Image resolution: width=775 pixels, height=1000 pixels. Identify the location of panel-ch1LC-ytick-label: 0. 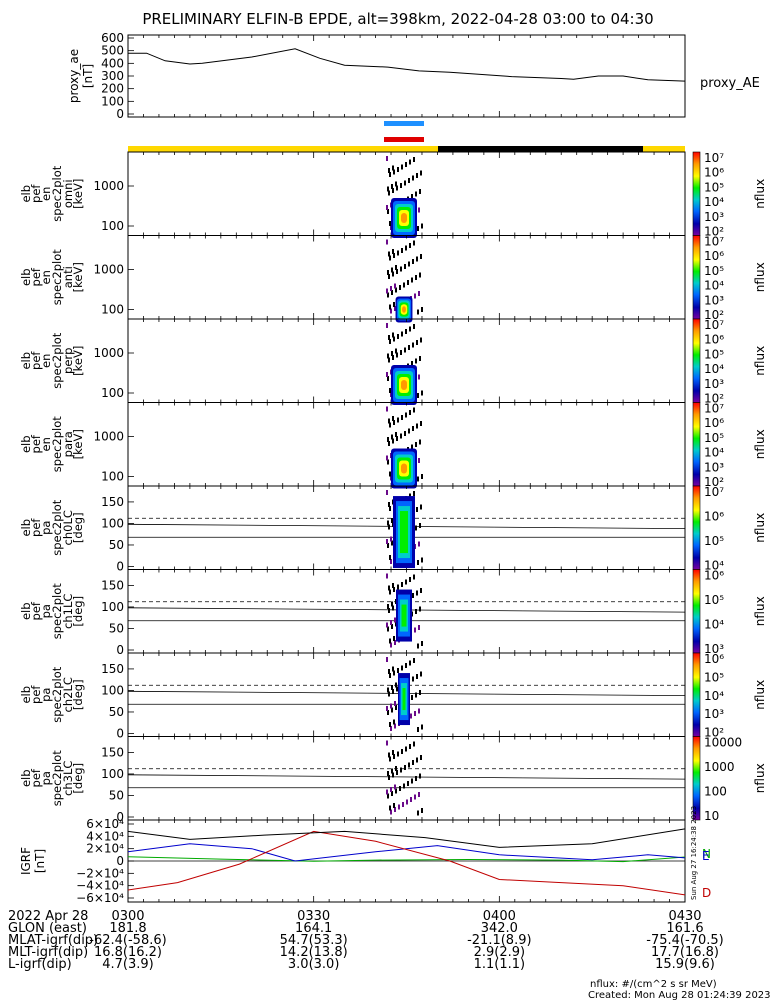
(120, 650).